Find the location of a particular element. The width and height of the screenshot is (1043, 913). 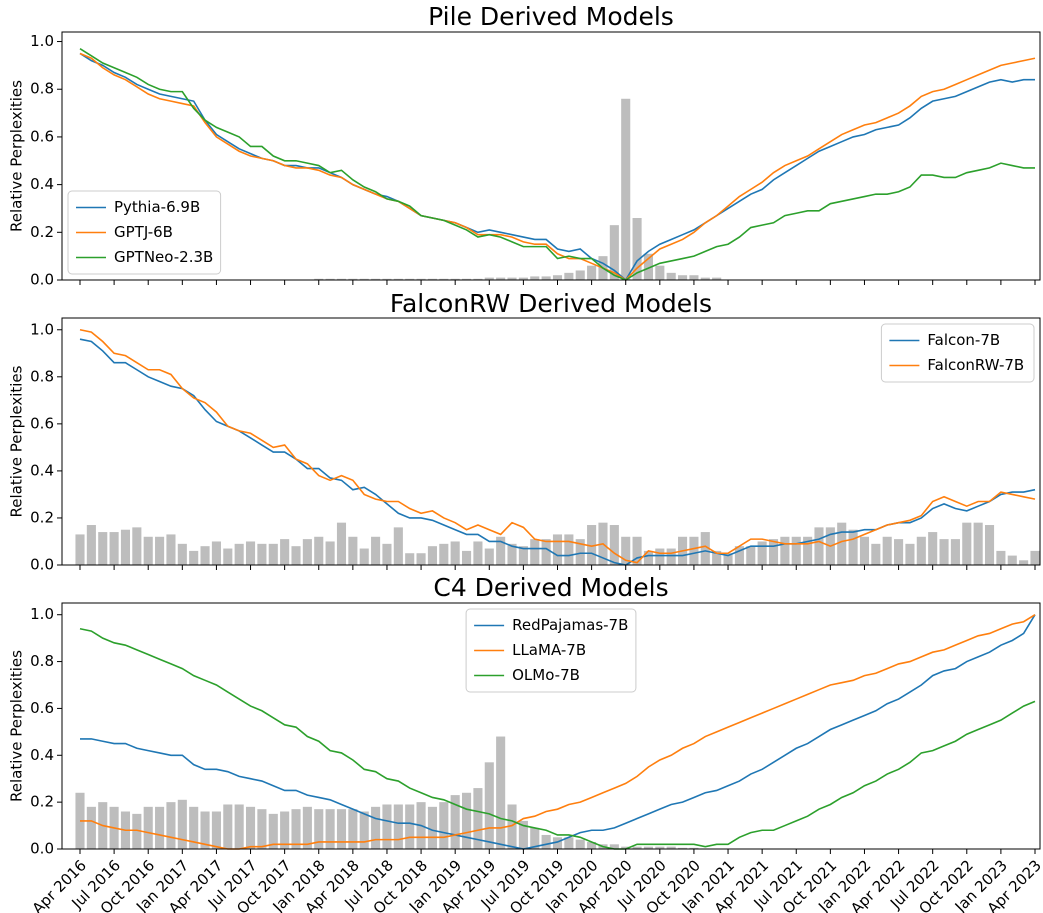

chart-title: C4 Derived Models is located at coordinates (550, 587).